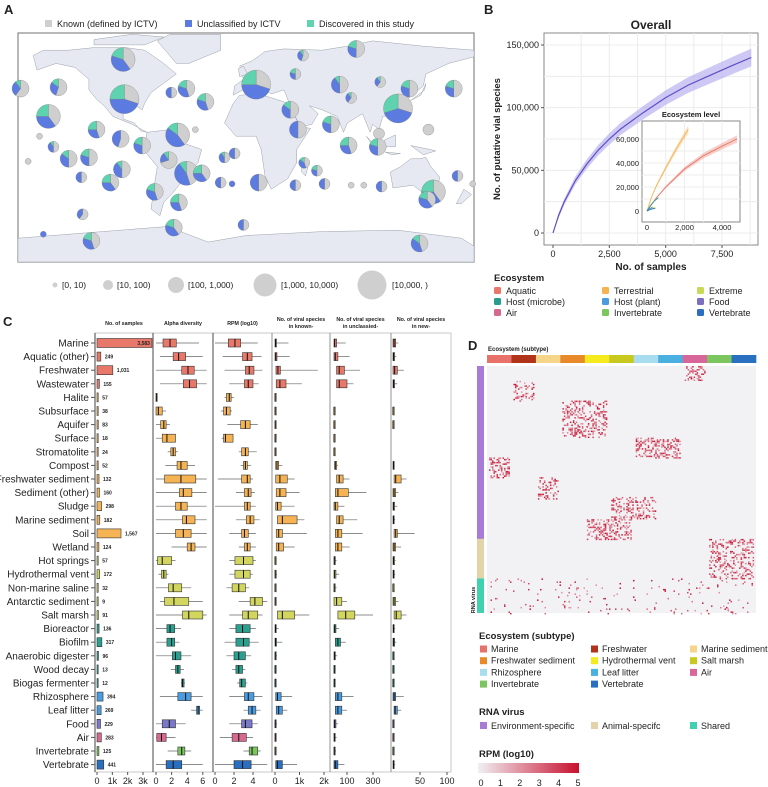  Describe the element at coordinates (61, 670) in the screenshot. I see `row-label: Wood decay` at that location.